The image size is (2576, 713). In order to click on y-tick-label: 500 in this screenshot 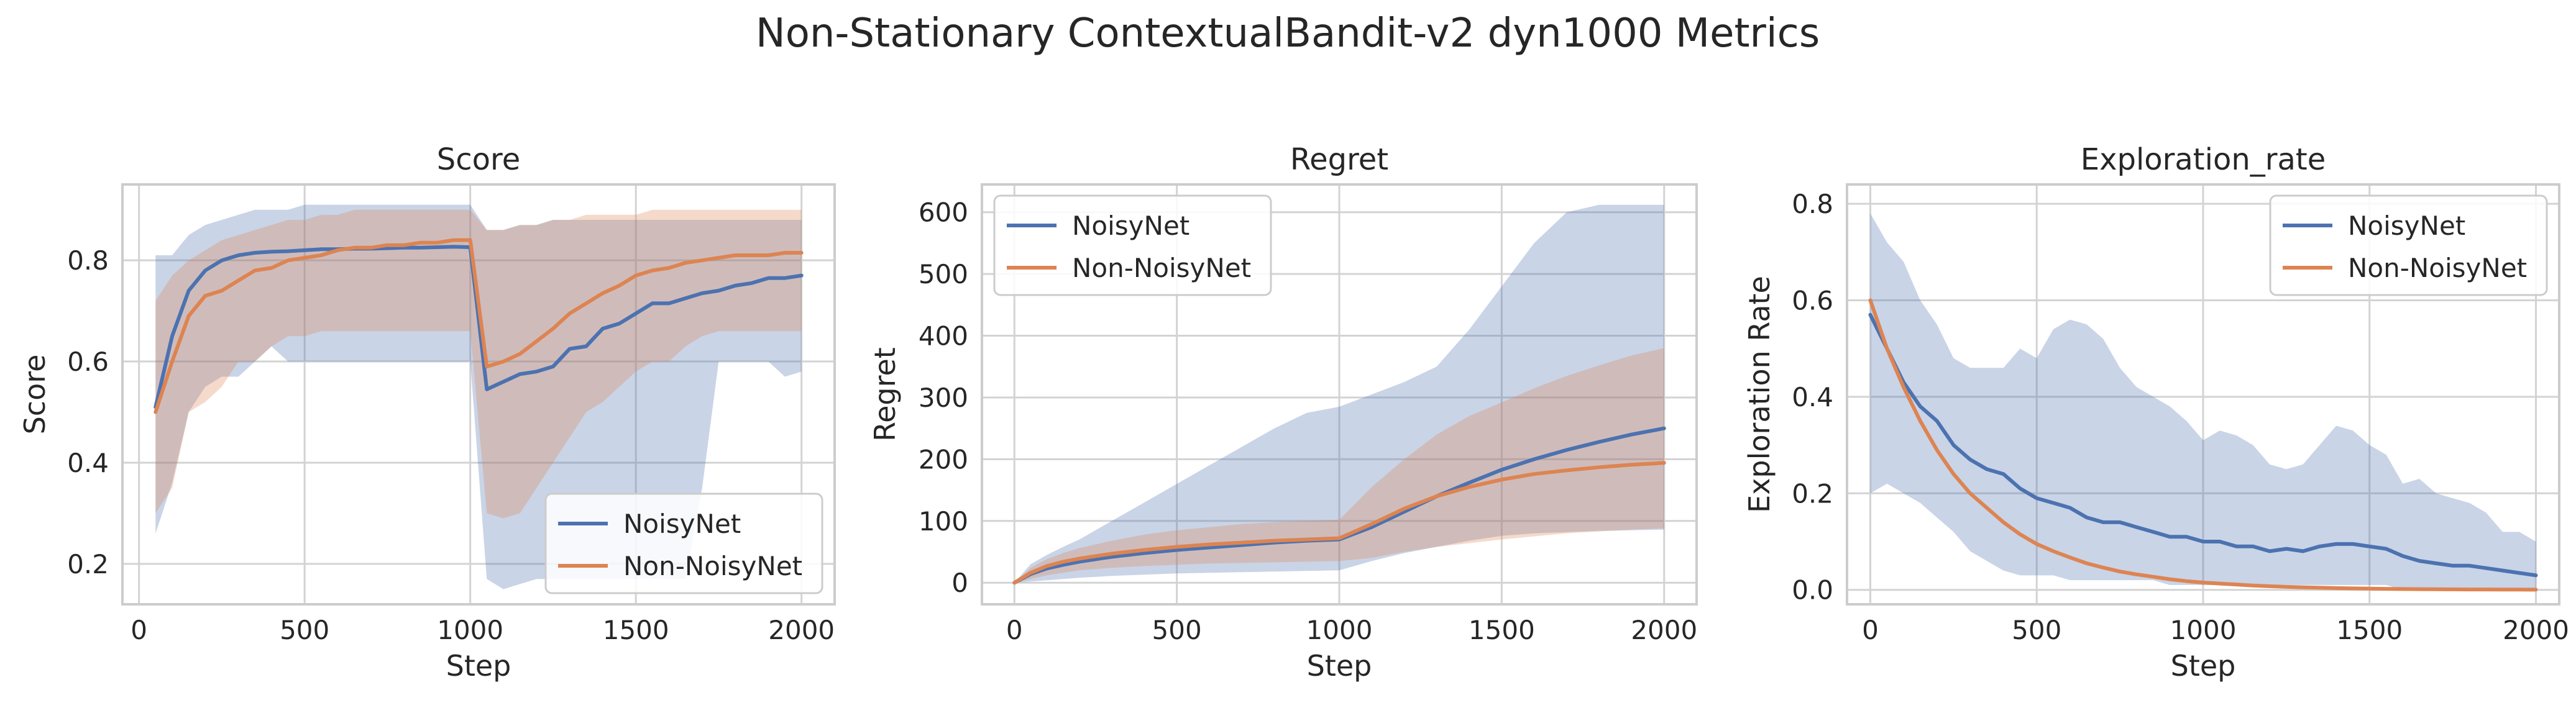, I will do `click(943, 274)`.